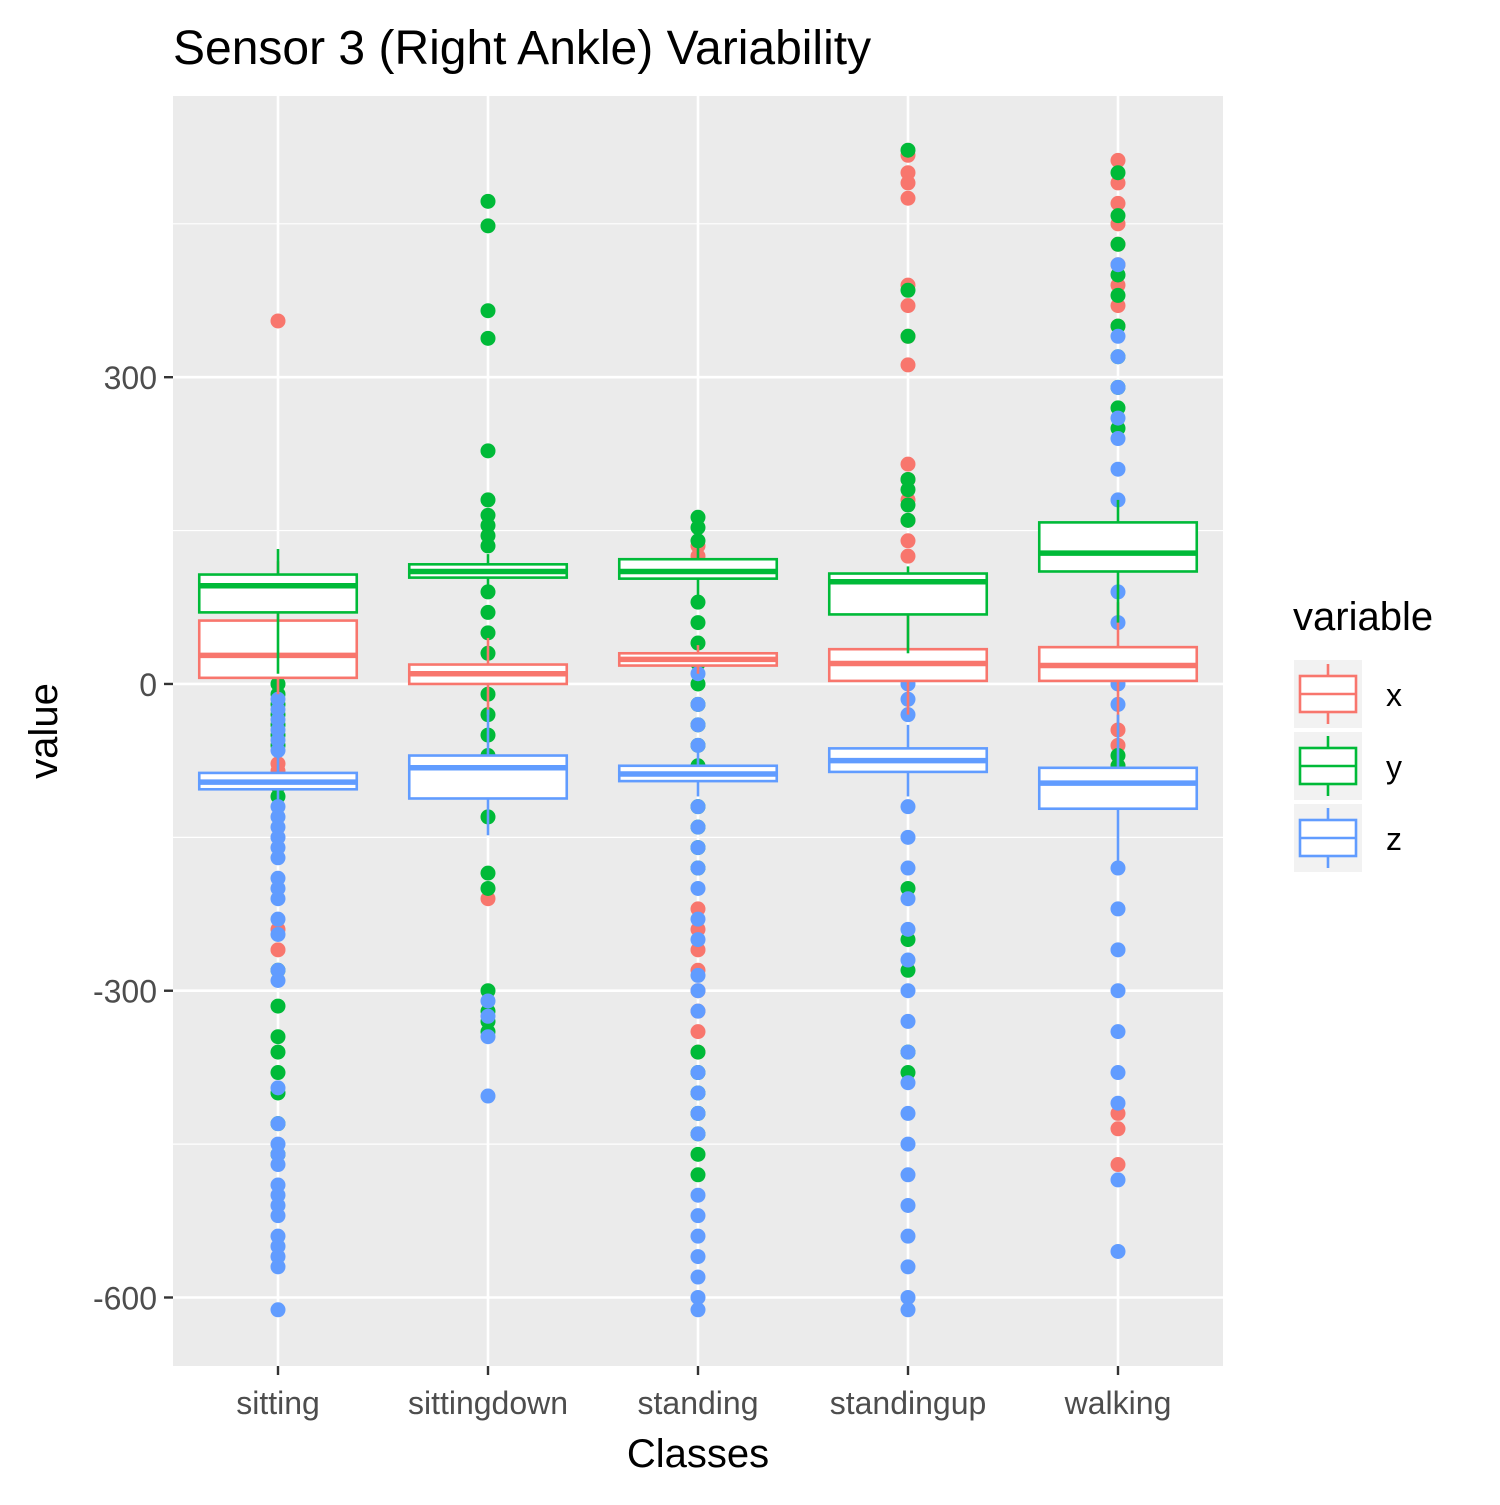 The image size is (1500, 1505). I want to click on x-axis-label: Classes, so click(698, 1454).